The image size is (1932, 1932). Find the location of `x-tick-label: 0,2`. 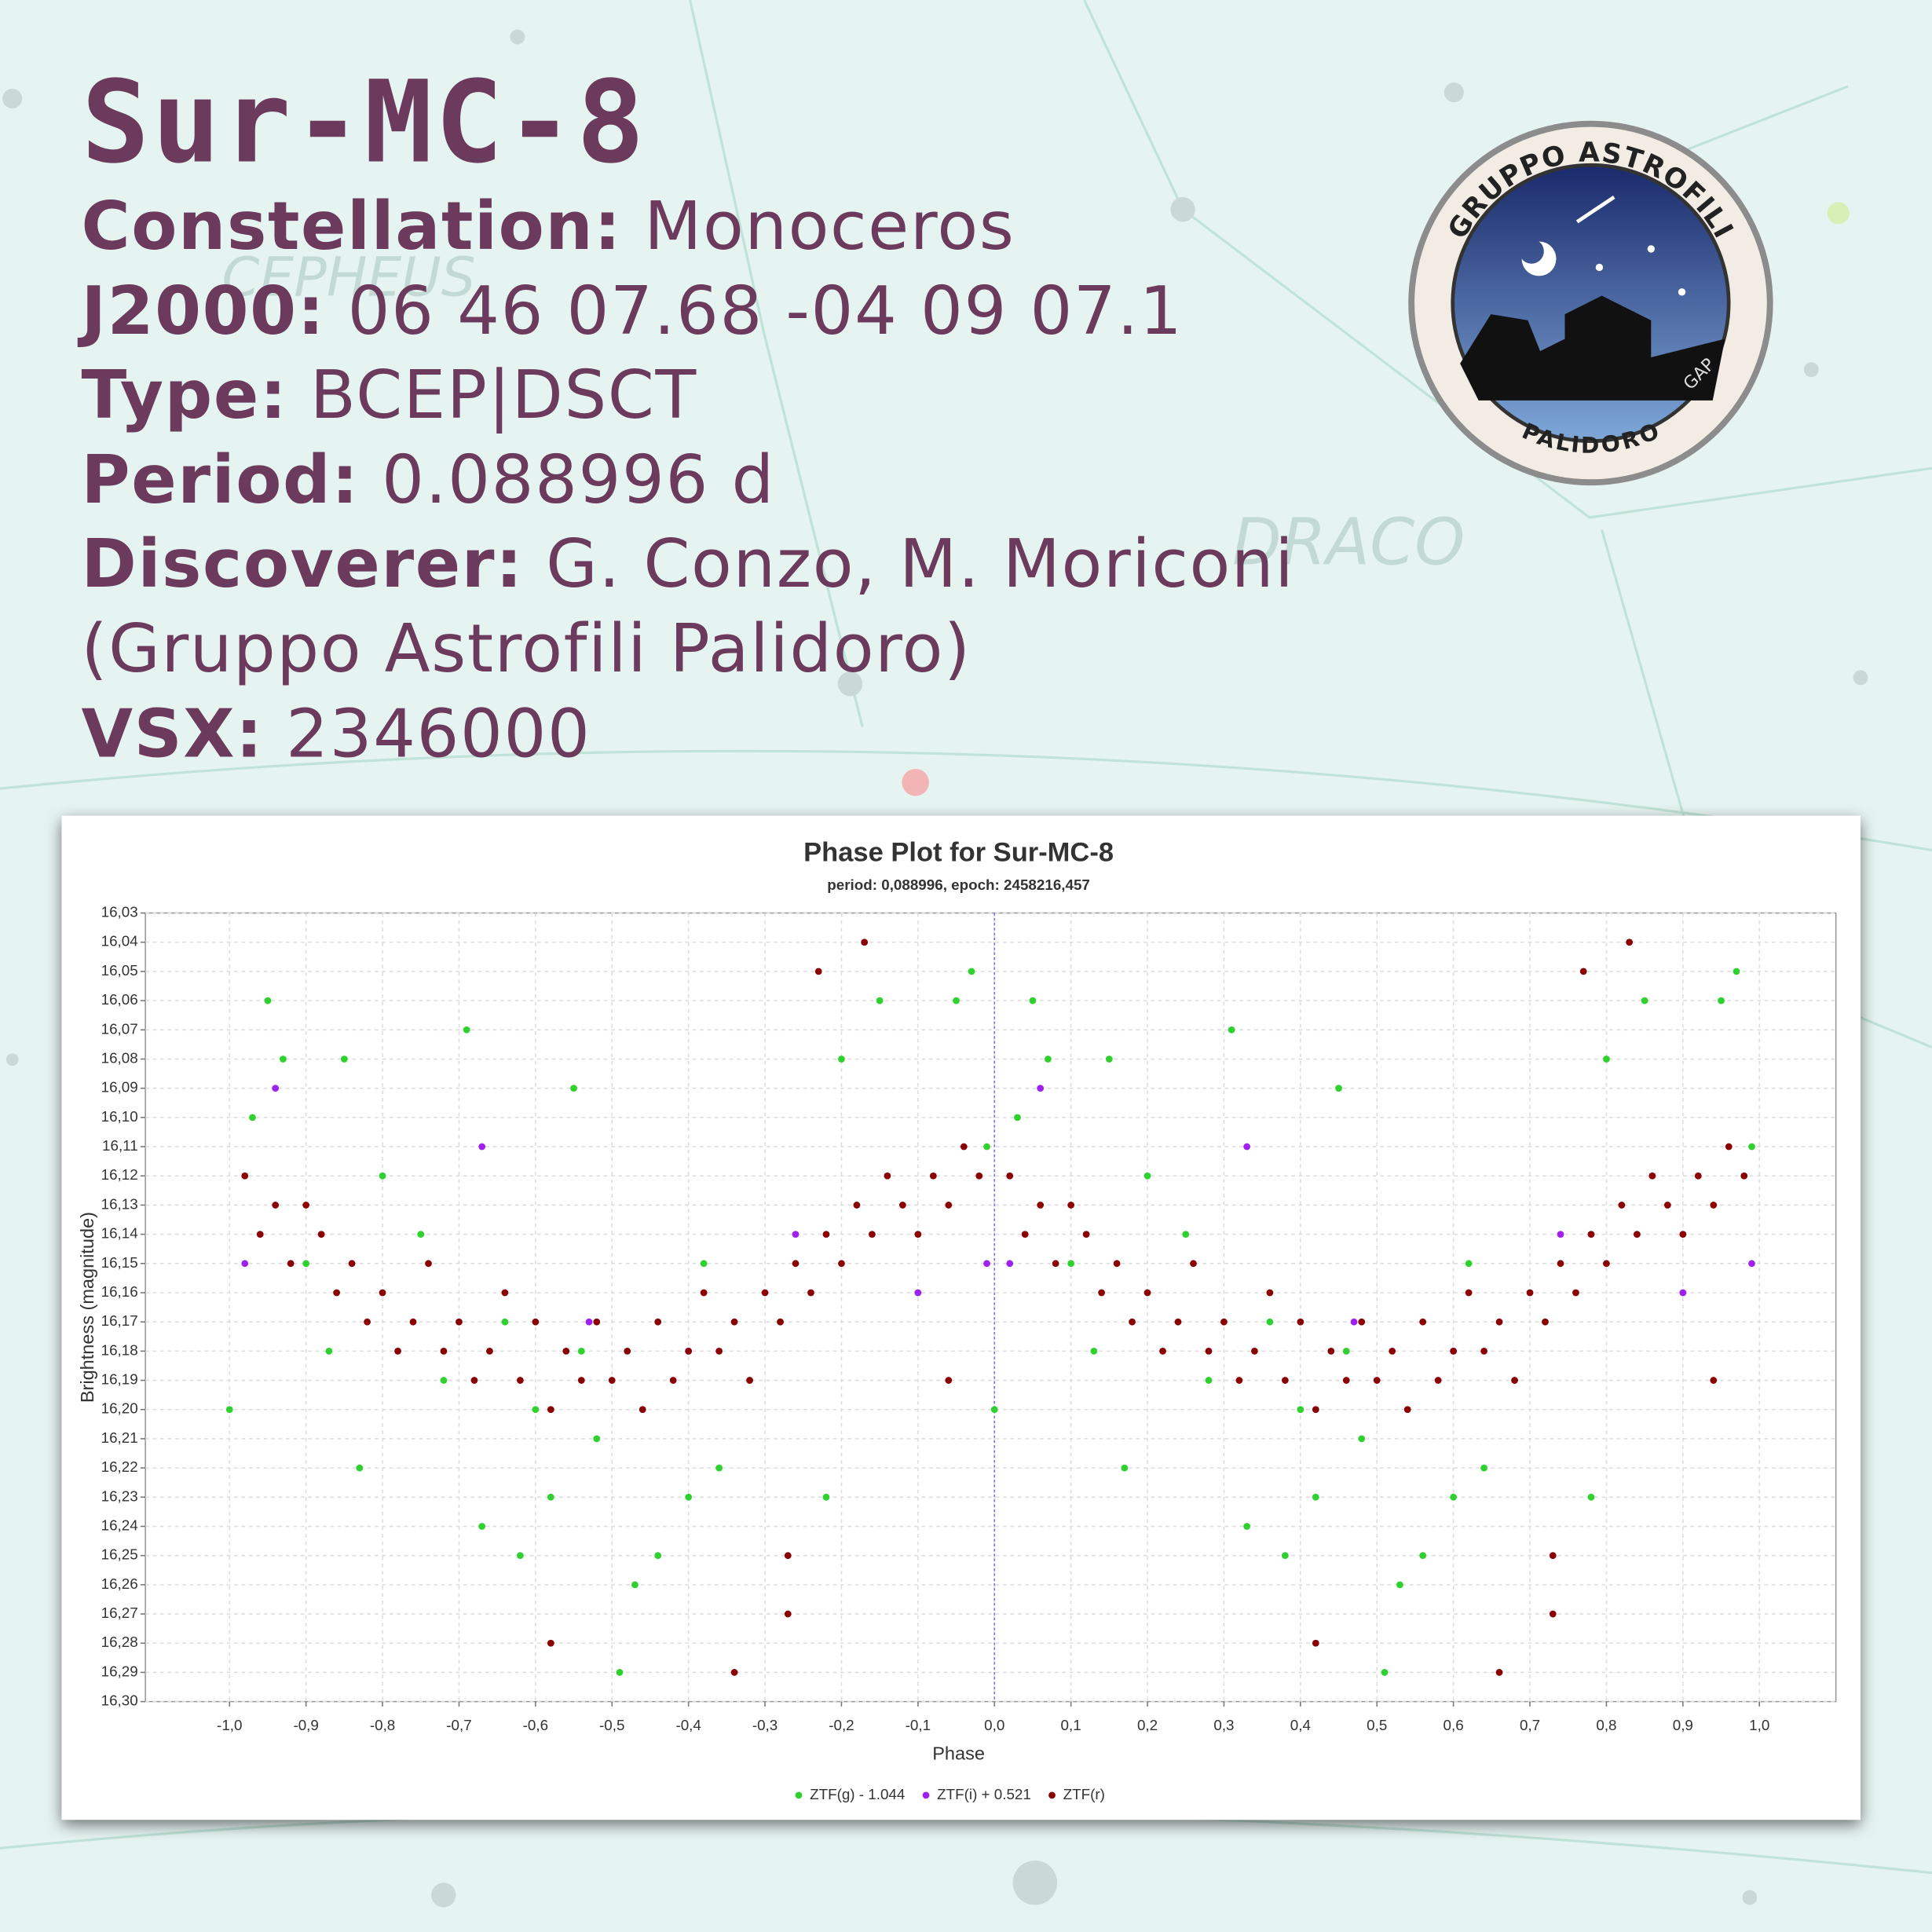

x-tick-label: 0,2 is located at coordinates (1148, 1725).